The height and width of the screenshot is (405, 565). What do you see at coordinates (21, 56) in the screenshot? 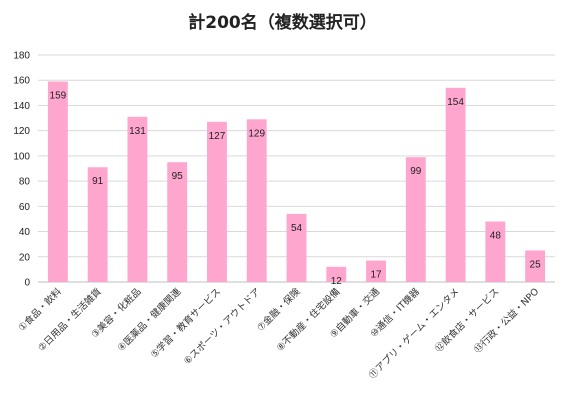
I see `y-tick-label: 180` at bounding box center [21, 56].